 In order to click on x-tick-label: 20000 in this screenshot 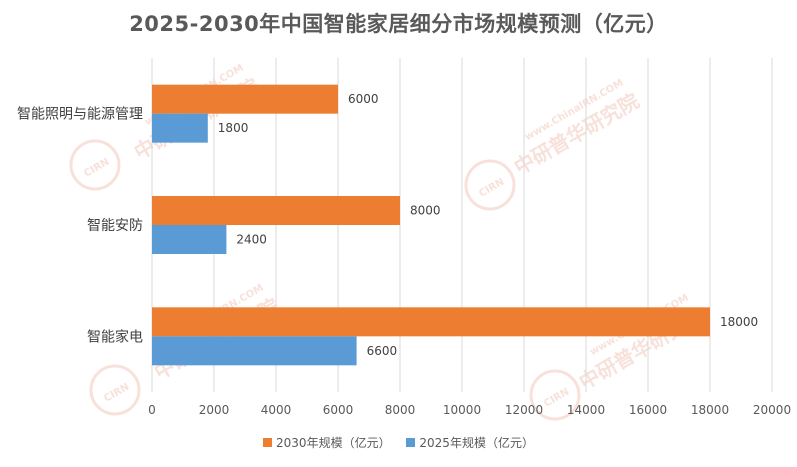, I will do `click(772, 410)`.